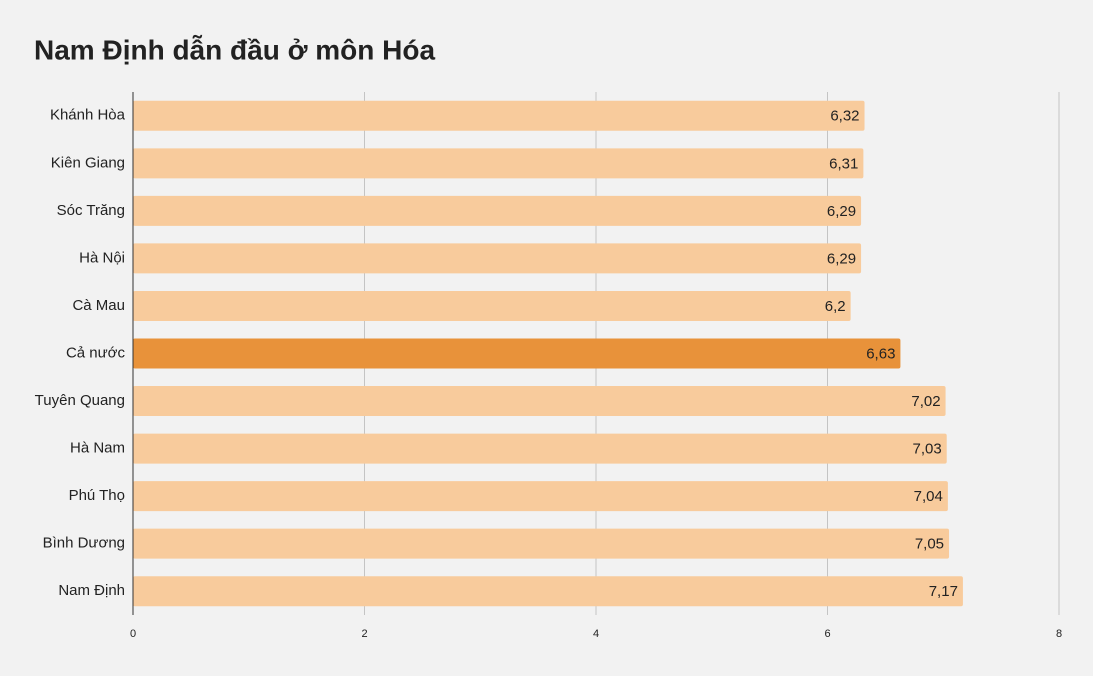  Describe the element at coordinates (880, 353) in the screenshot. I see `data-label: 6,63` at that location.